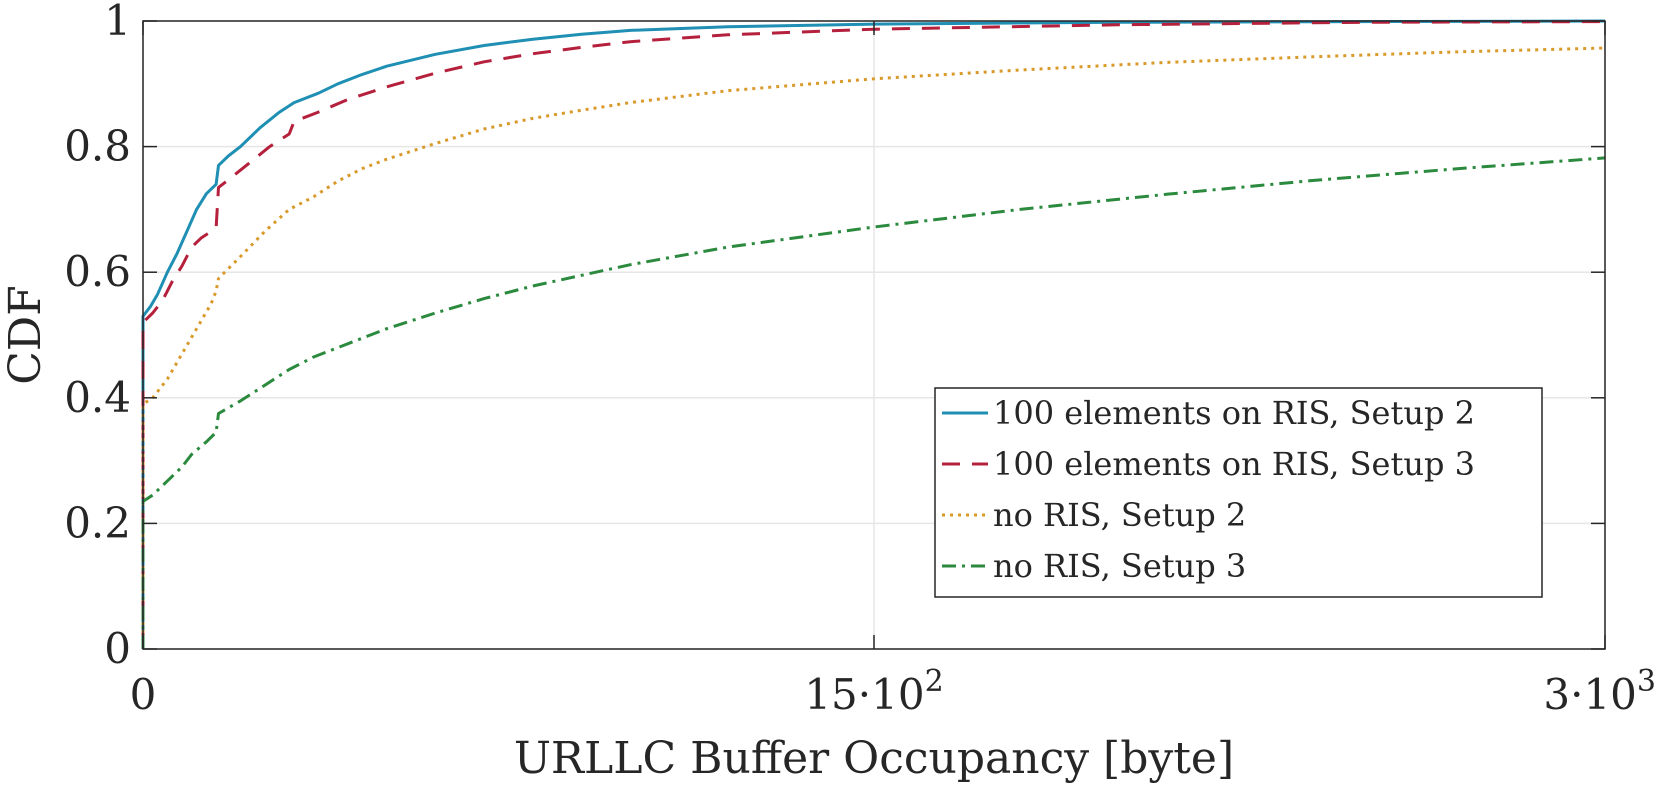 The image size is (1661, 786). Describe the element at coordinates (1234, 464) in the screenshot. I see `legend-entry-2: 100 elements on RIS, Setup 3` at that location.